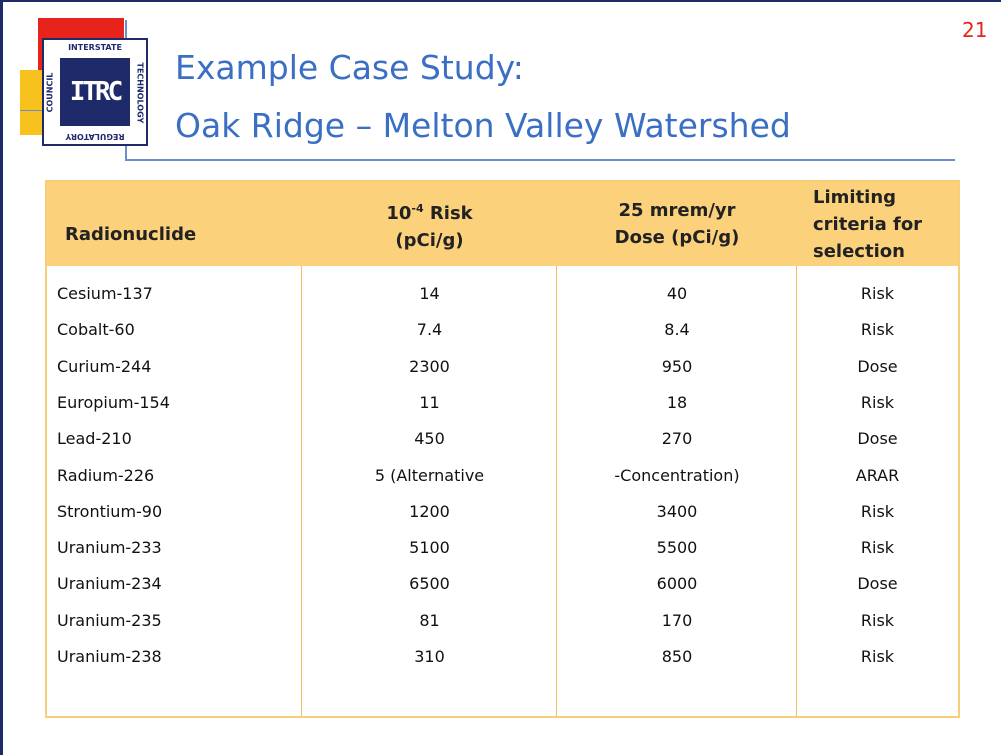  Describe the element at coordinates (677, 402) in the screenshot. I see `table-cell: 18` at that location.